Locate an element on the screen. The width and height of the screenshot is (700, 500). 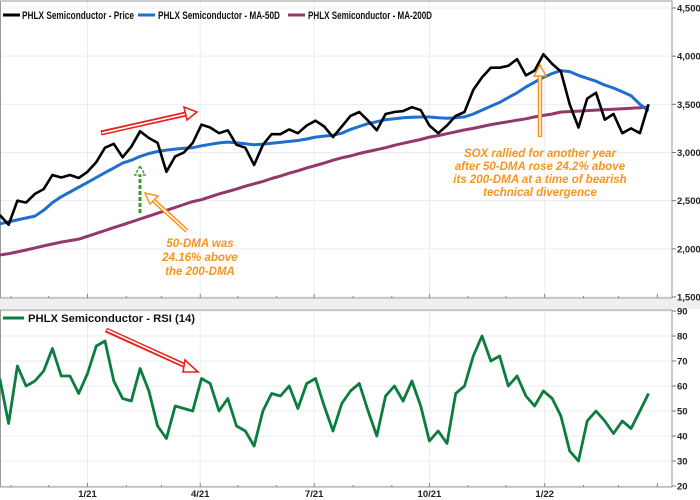
price-ytick-label: 4,000 is located at coordinates (688, 57).